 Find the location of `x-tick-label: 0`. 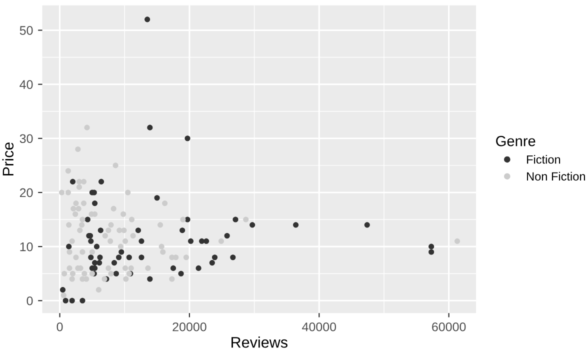

x-tick-label: 0 is located at coordinates (59, 327).